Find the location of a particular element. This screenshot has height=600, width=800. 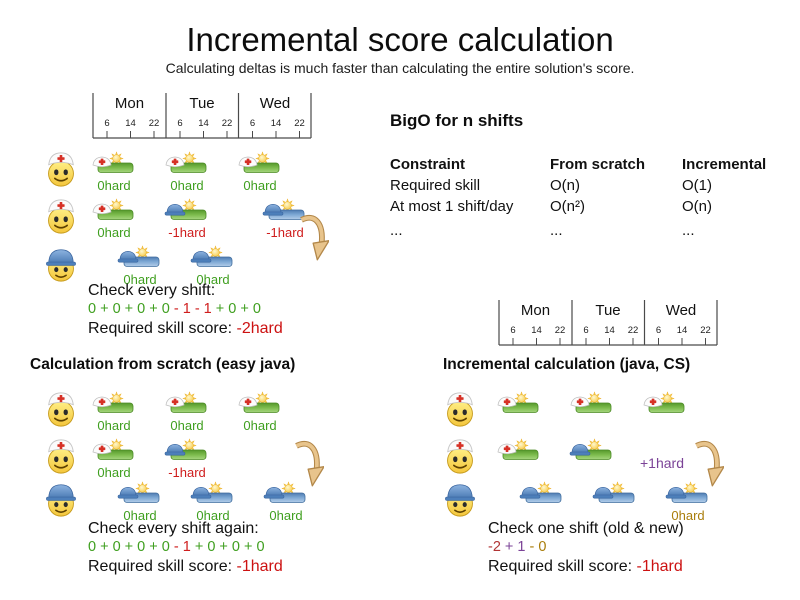

bigo-cell: O(n²) is located at coordinates (567, 206).